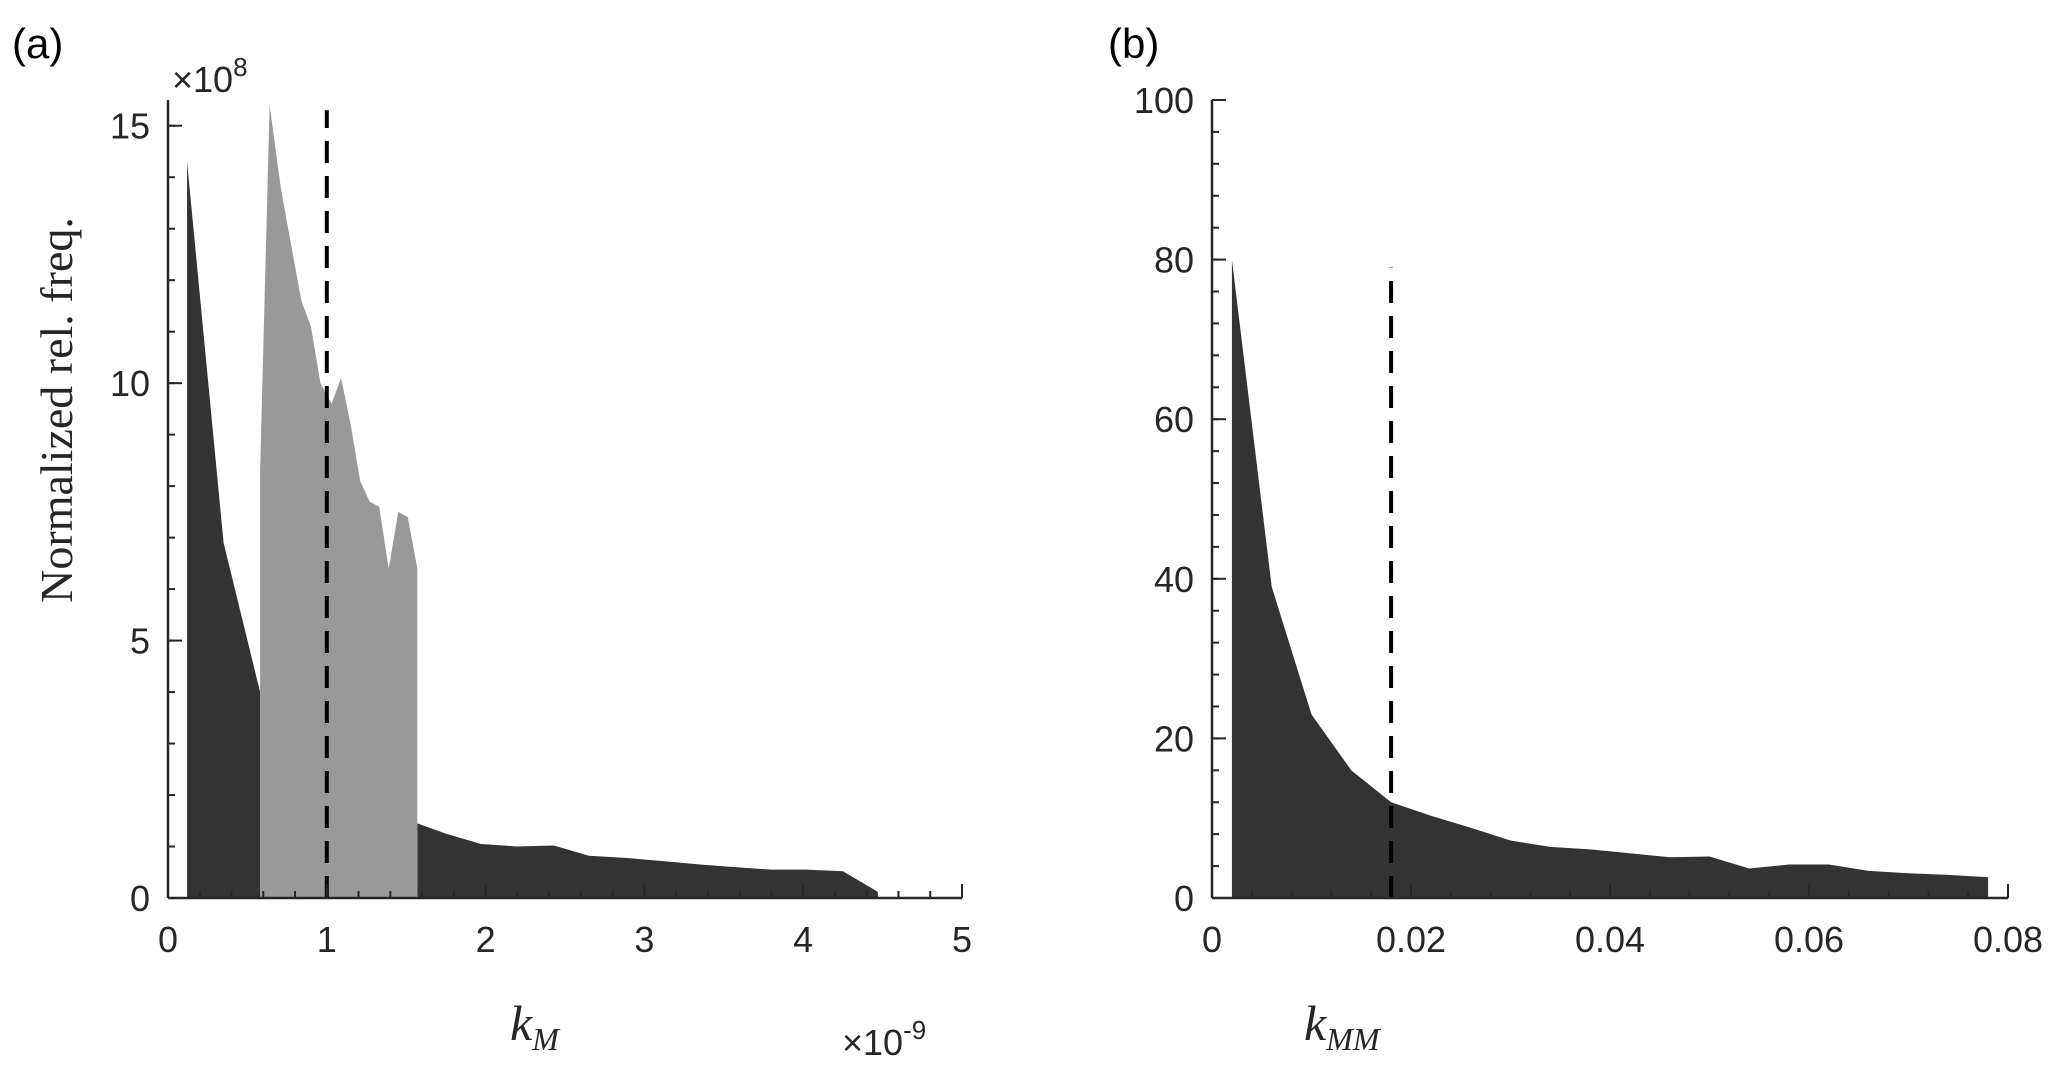  Describe the element at coordinates (1174, 419) in the screenshot. I see `panel-b-y-tick-label: 60` at that location.